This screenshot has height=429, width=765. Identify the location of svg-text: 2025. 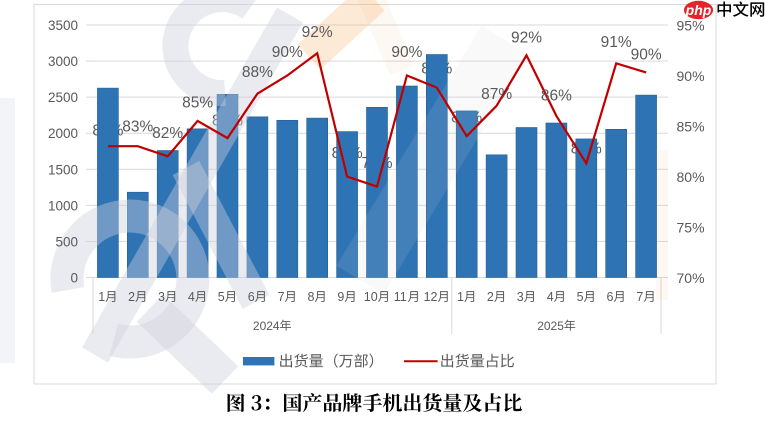
(550, 326).